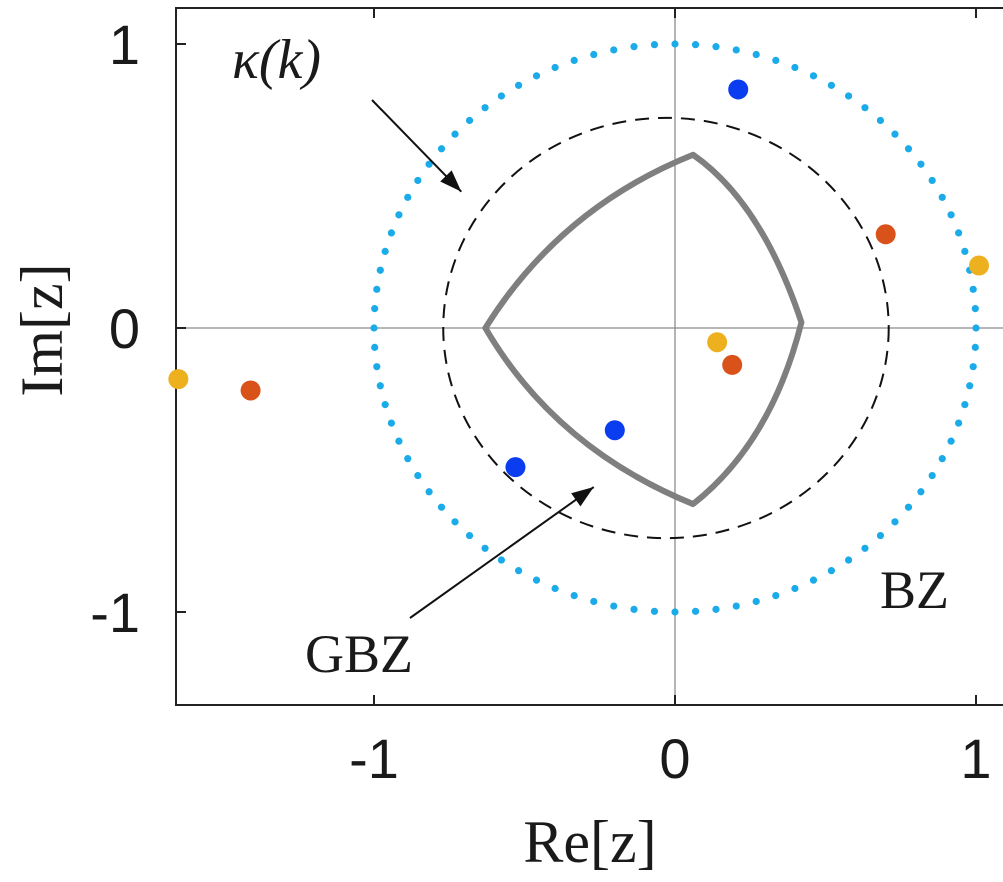 Image resolution: width=1003 pixels, height=882 pixels. I want to click on y-axis-label: Im[z], so click(42, 329).